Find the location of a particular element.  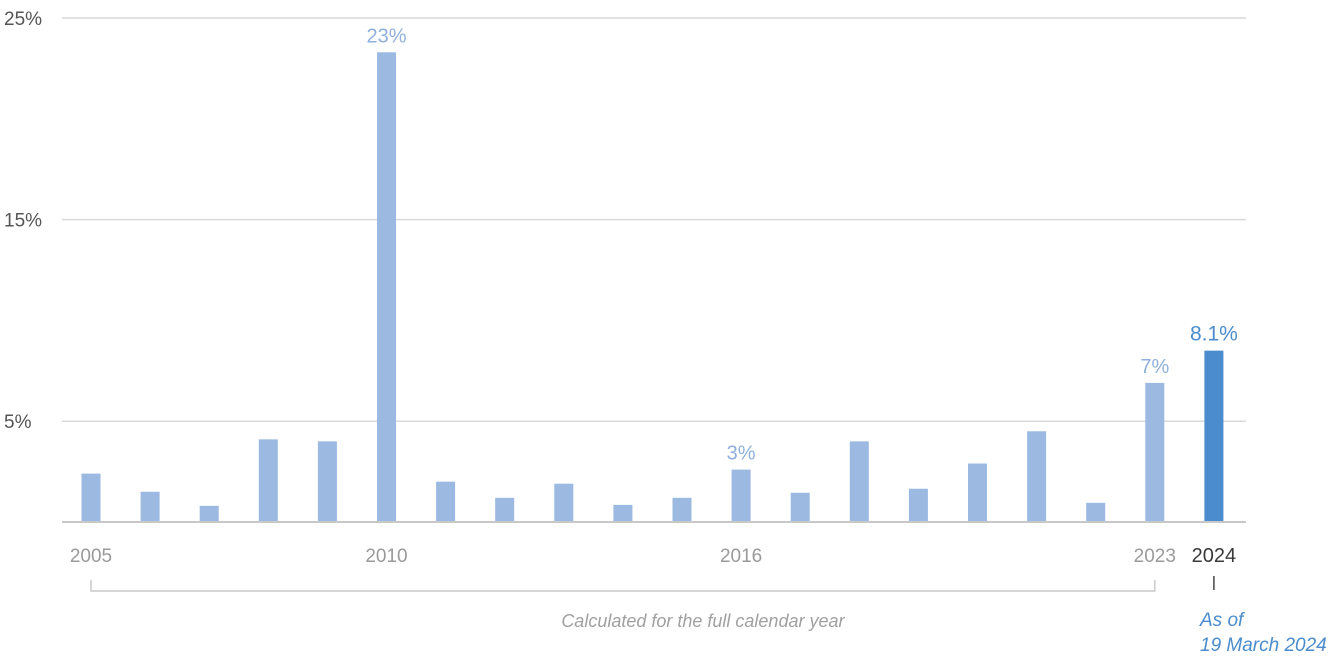

bar-2023 is located at coordinates (1155, 452).